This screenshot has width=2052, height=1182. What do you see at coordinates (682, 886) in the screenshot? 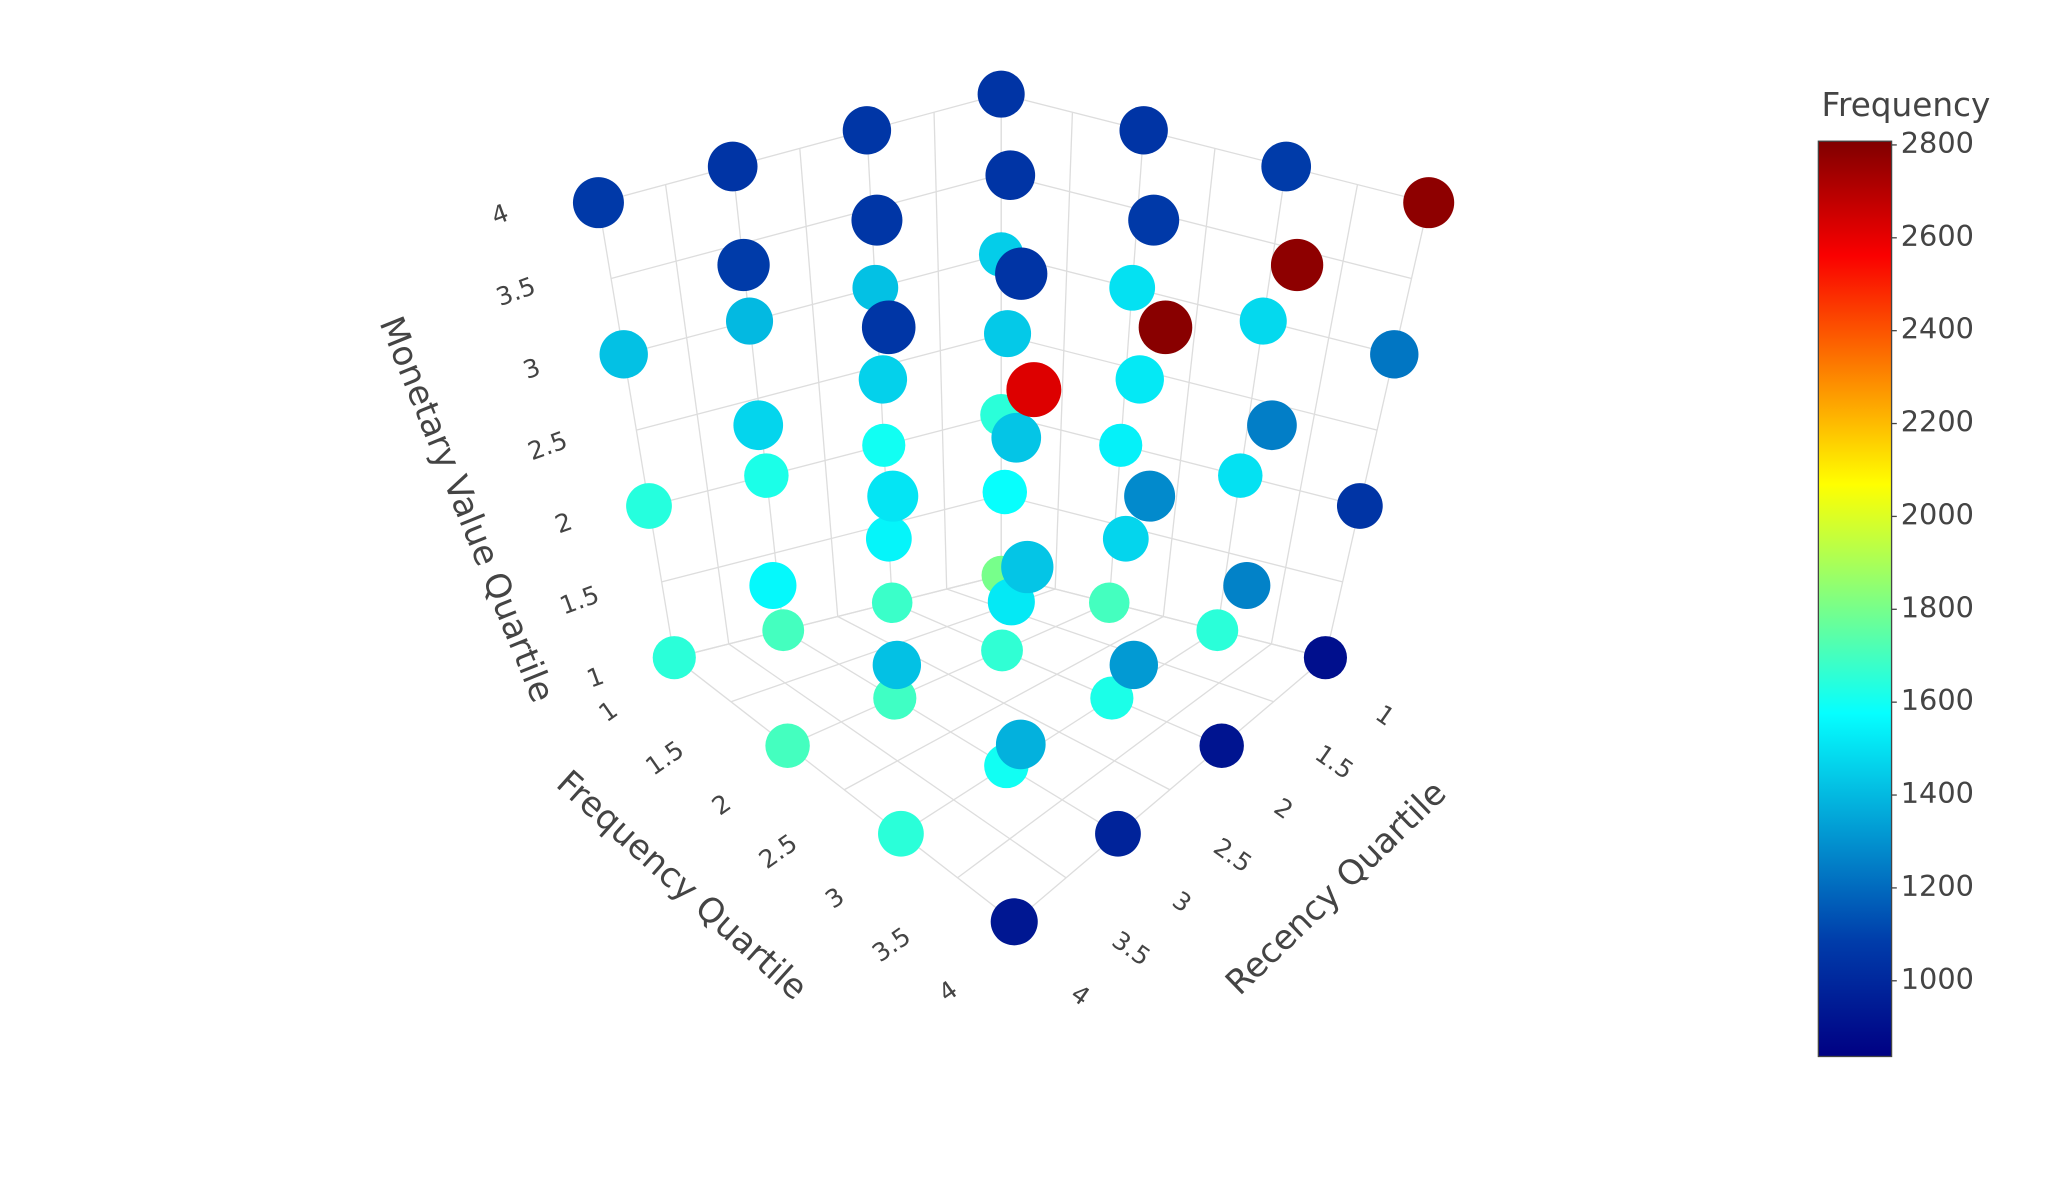
I see `y-axis-title: Frequency Quartile` at bounding box center [682, 886].